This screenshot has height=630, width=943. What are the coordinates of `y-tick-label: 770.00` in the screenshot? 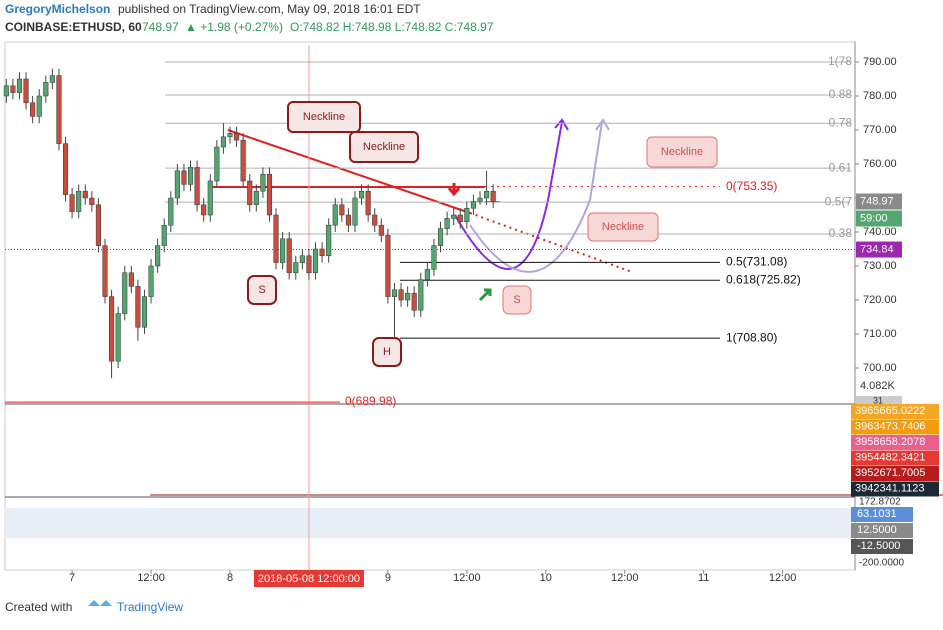 It's located at (880, 130).